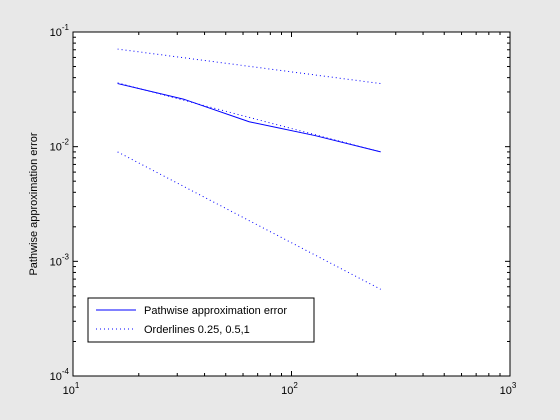  Describe the element at coordinates (197, 330) in the screenshot. I see `legend-label: Orderlines 0.25, 0.5,1` at that location.